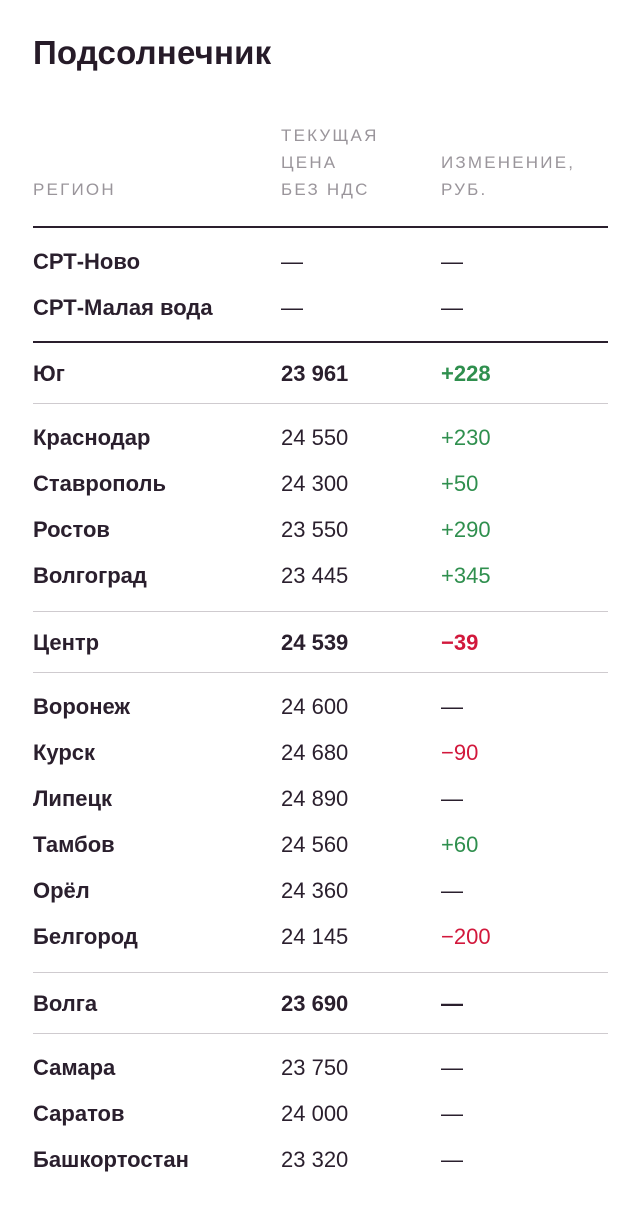 This screenshot has width=640, height=1208. What do you see at coordinates (74, 1067) in the screenshot?
I see `region-name: Самара` at bounding box center [74, 1067].